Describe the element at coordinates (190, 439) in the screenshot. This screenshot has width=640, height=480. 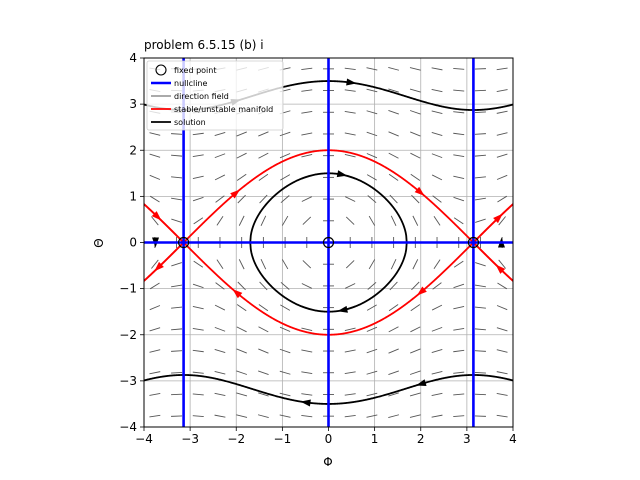
I see `x-tick-label: −3` at that location.